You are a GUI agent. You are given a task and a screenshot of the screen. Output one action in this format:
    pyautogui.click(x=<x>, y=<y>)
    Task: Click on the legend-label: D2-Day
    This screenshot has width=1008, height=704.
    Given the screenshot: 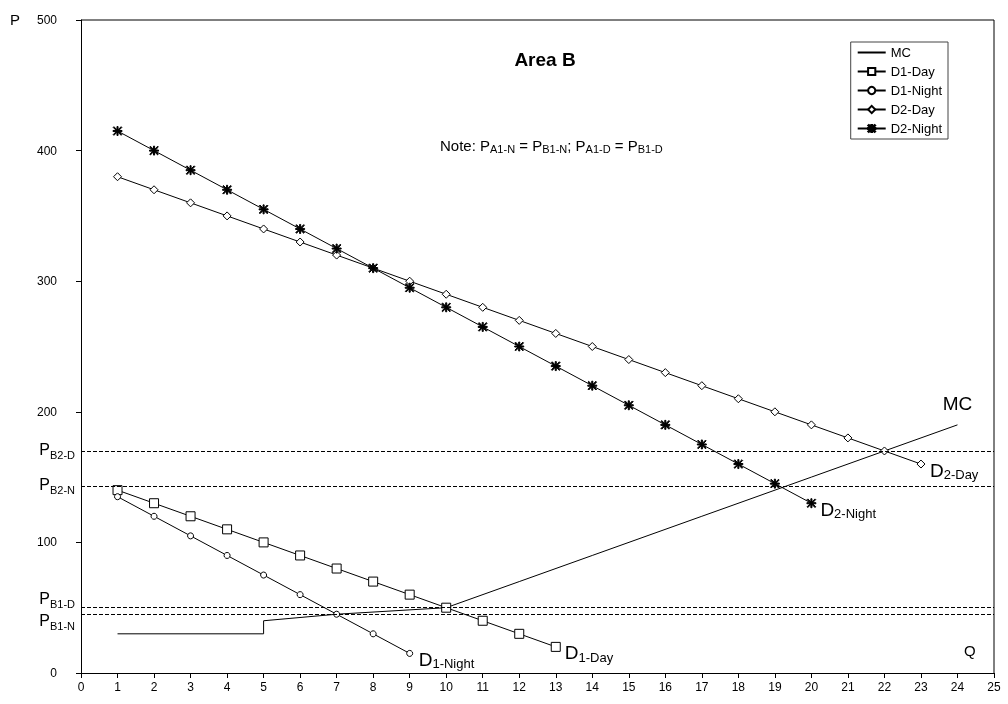 What is the action you would take?
    pyautogui.click(x=913, y=109)
    